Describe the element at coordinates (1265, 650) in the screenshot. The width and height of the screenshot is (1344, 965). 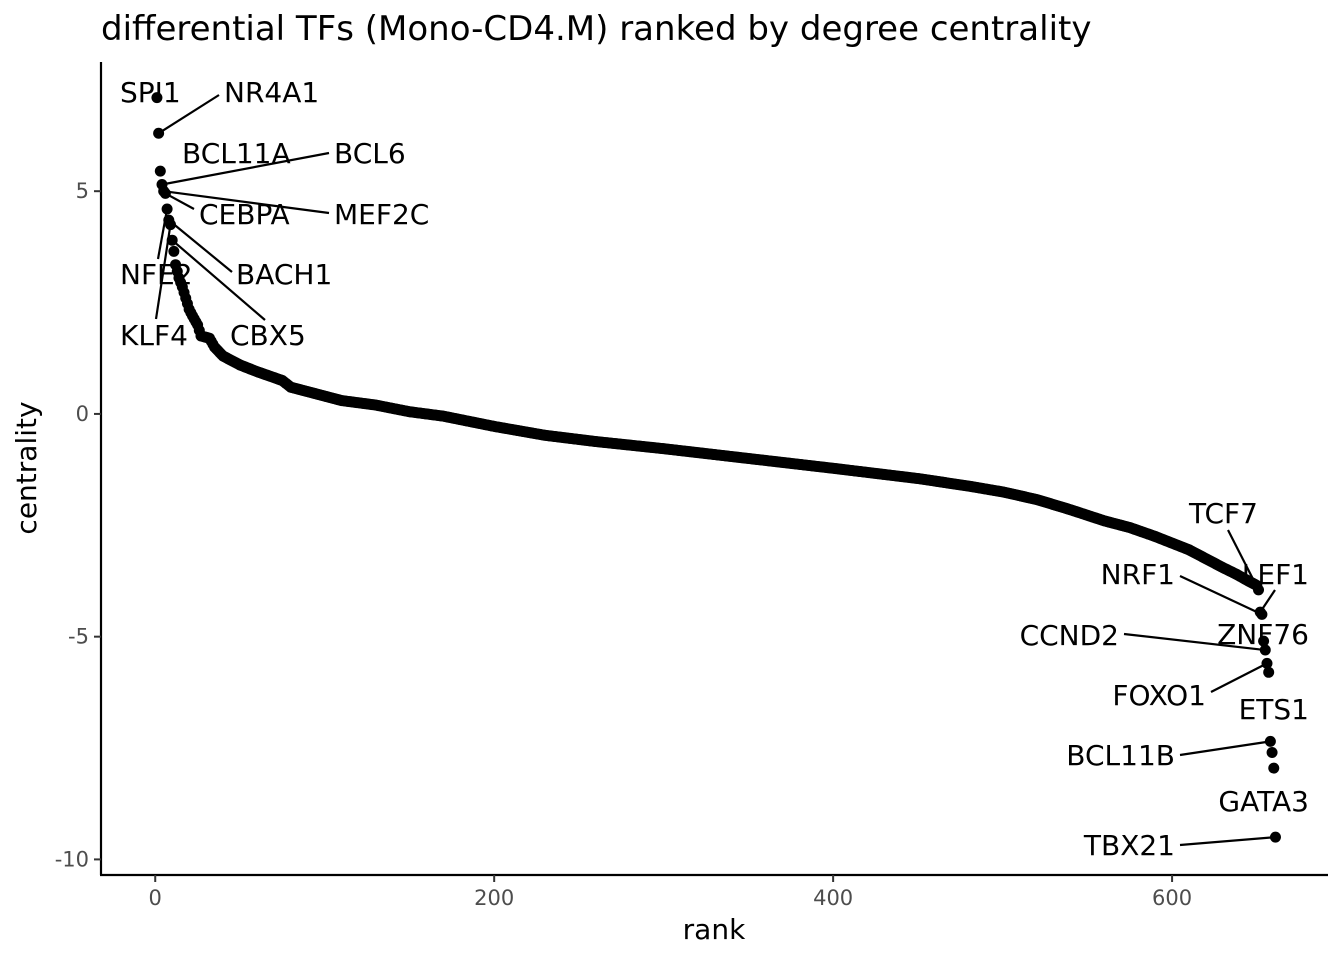
I see `data-point-ccnd2` at that location.